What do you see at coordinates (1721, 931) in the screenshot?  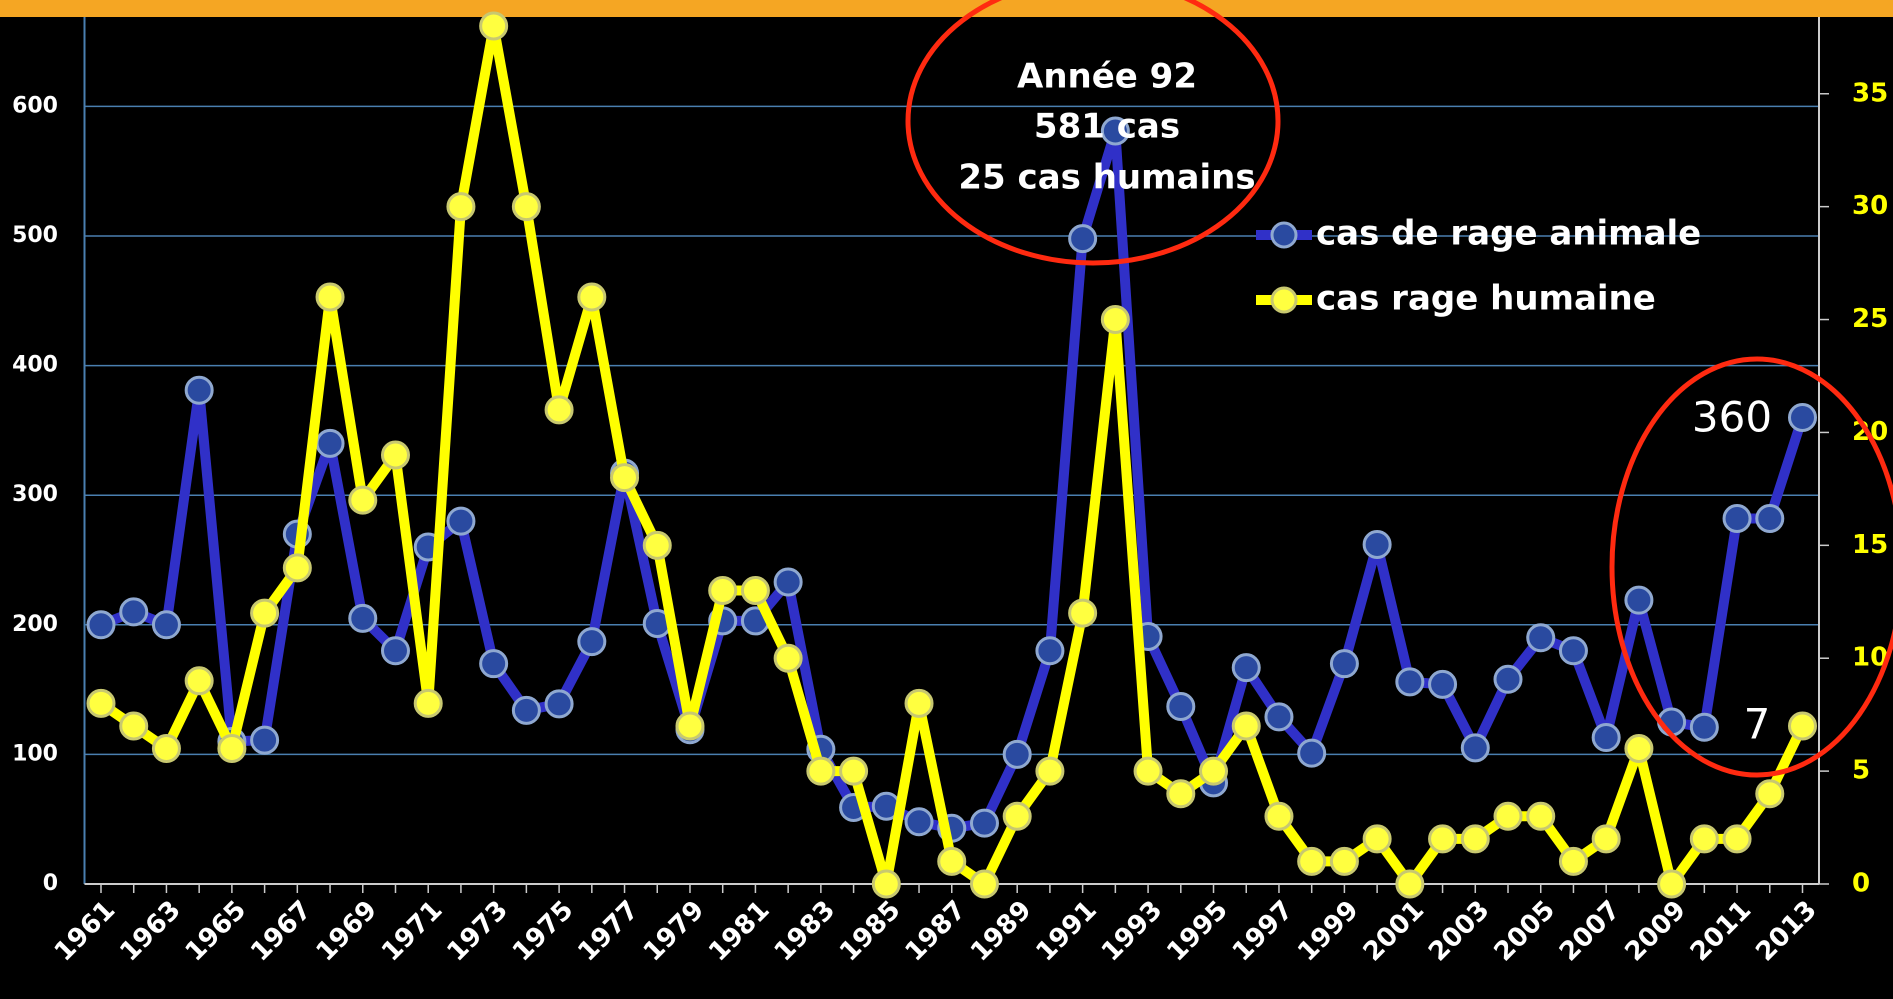 I see `x-tick-label: 2011` at bounding box center [1721, 931].